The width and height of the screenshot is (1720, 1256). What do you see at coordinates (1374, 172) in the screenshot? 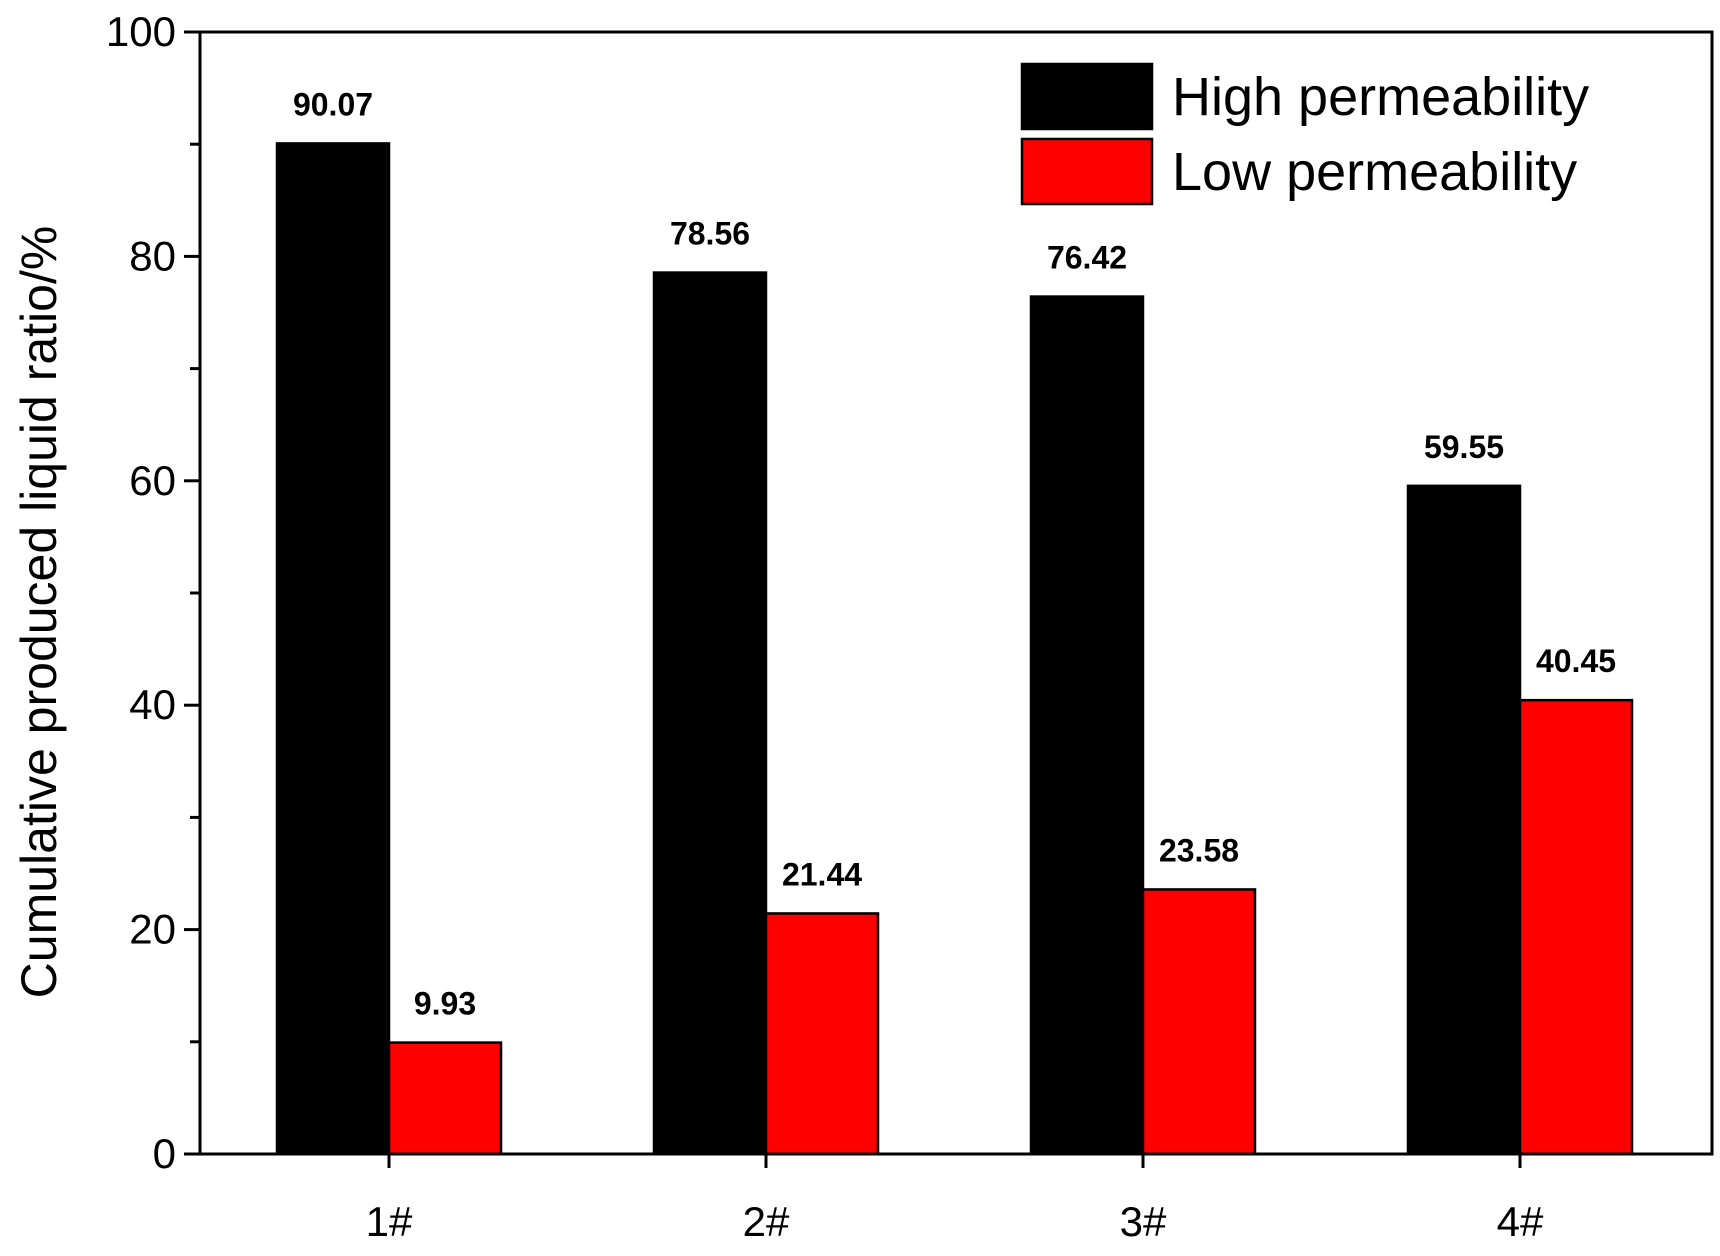
I see `legend-label-low: Low permeability` at bounding box center [1374, 172].